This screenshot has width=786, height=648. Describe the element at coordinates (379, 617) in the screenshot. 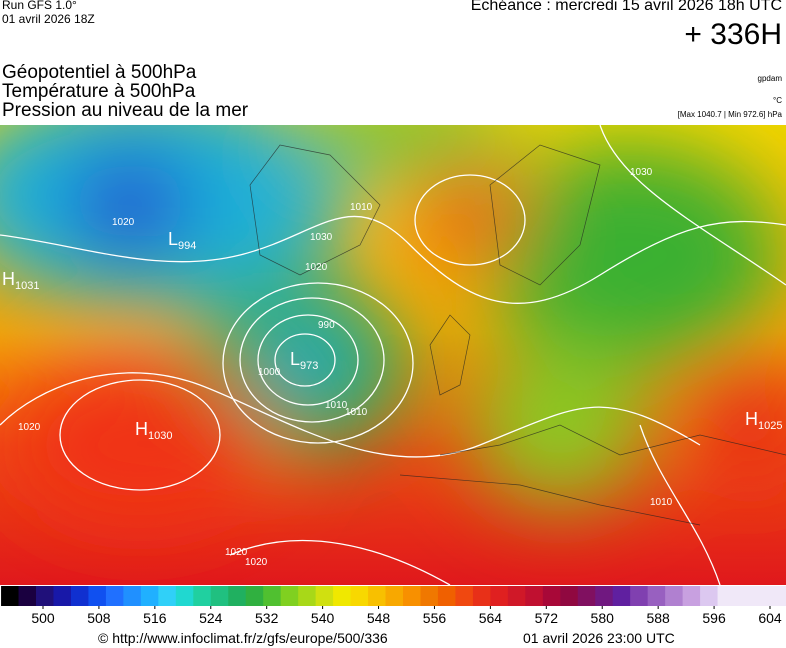

I see `colorbar-tick-label: 548` at that location.